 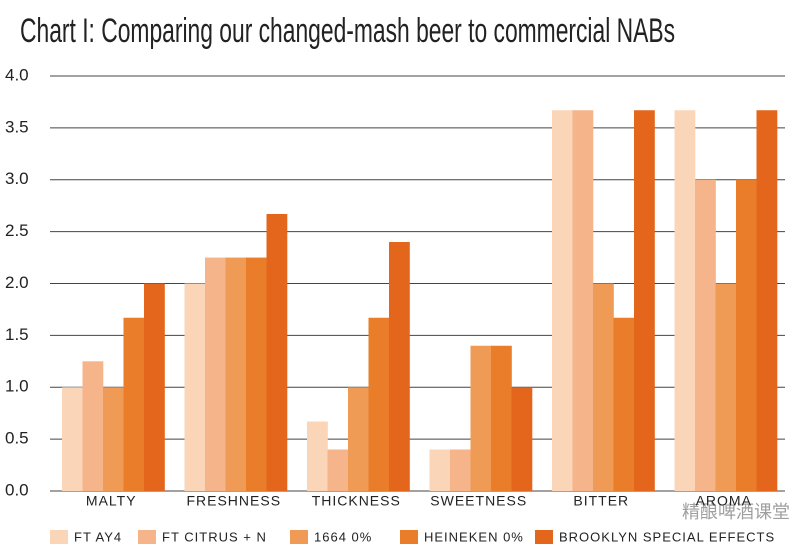 What do you see at coordinates (214, 536) in the screenshot?
I see `legend-label: FT CITRUS + N` at bounding box center [214, 536].